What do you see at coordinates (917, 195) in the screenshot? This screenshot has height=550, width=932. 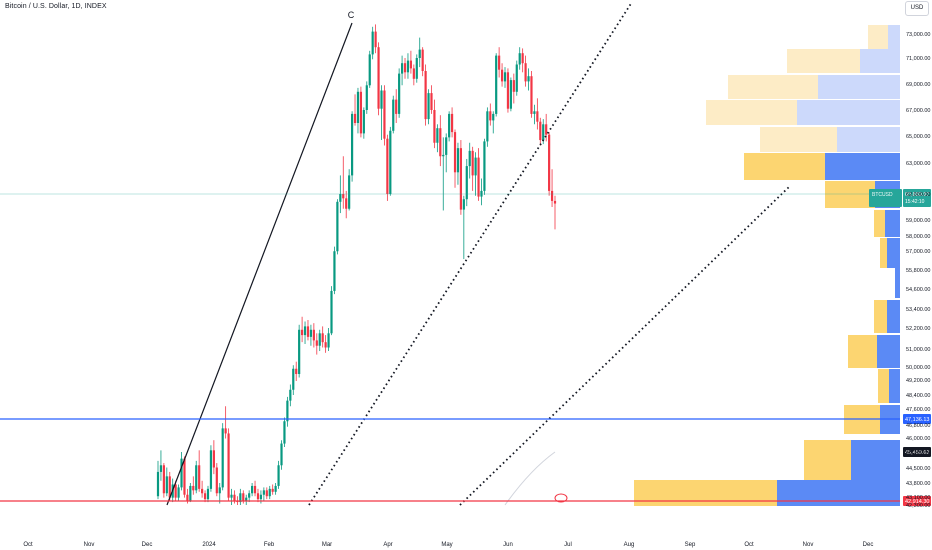 I see `last-price-label: 60,889.97` at bounding box center [917, 195].